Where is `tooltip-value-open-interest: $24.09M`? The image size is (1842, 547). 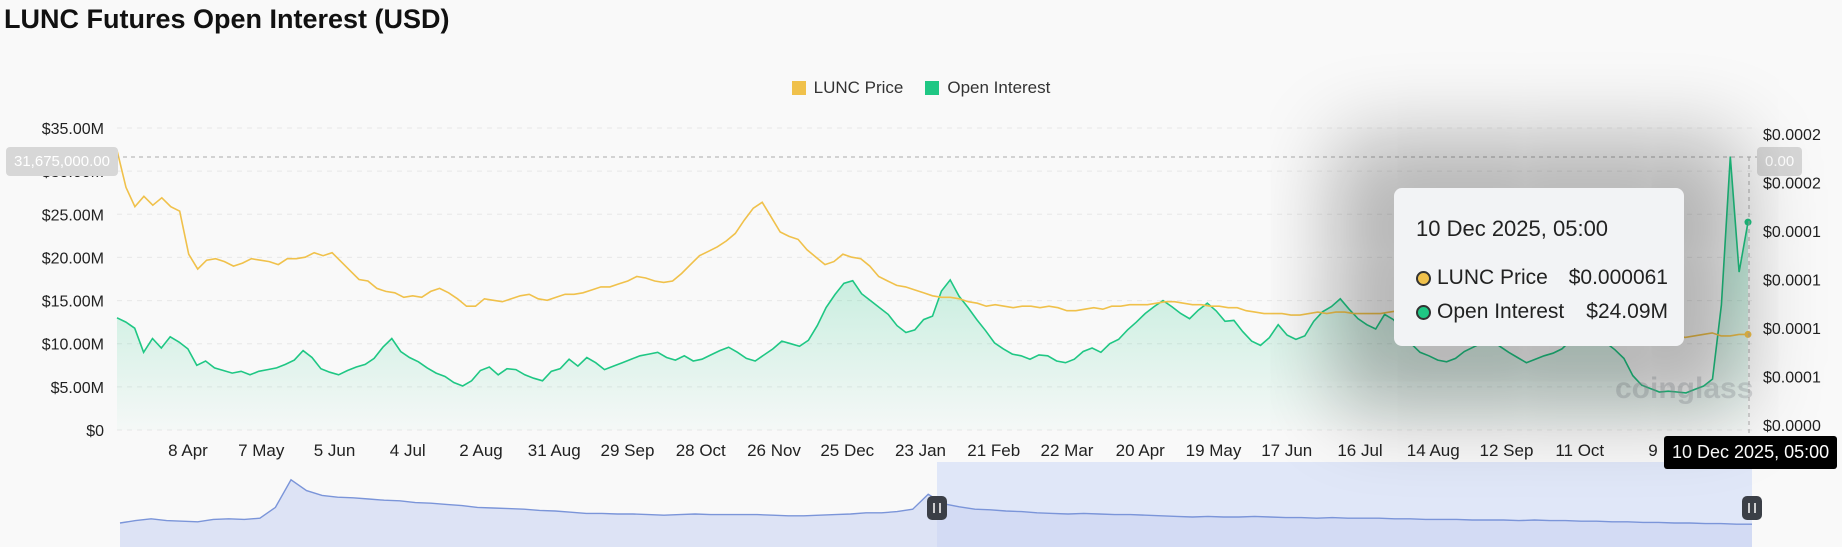 tooltip-value-open-interest: $24.09M is located at coordinates (1627, 311).